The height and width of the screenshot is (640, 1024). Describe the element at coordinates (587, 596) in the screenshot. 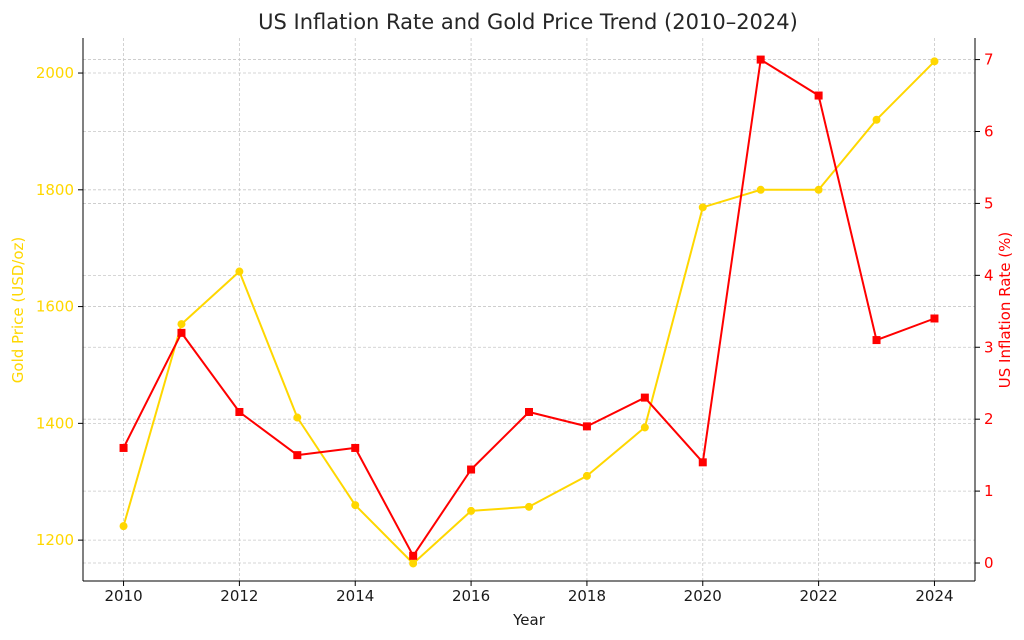

I see `x-tick-label: 2018` at that location.